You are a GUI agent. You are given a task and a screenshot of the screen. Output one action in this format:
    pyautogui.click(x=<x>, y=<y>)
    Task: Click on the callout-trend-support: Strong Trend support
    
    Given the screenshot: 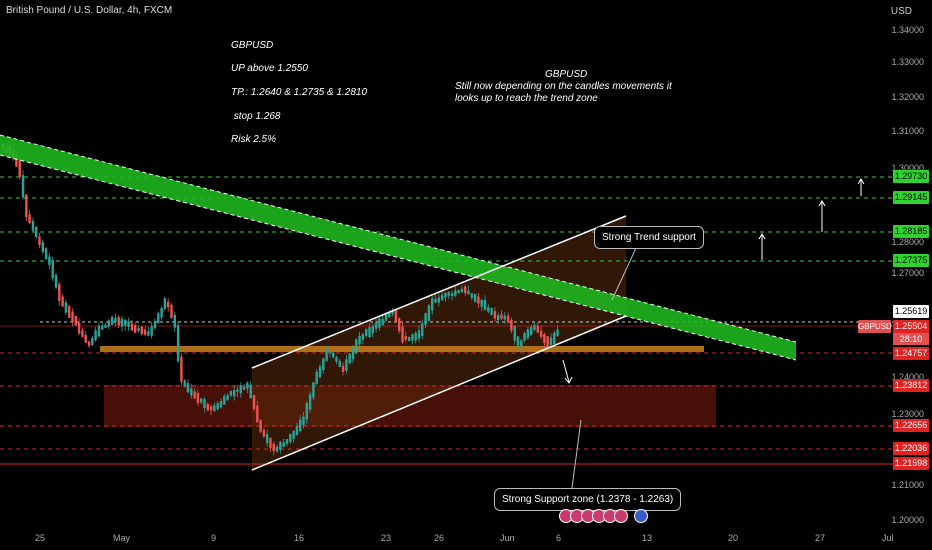 What is the action you would take?
    pyautogui.click(x=649, y=237)
    